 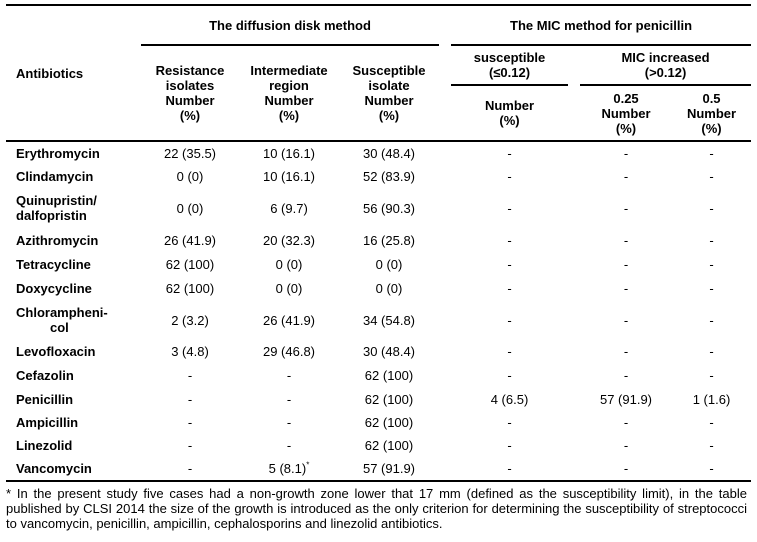 What do you see at coordinates (58, 153) in the screenshot?
I see `antibiotic-name: Erythromycin` at bounding box center [58, 153].